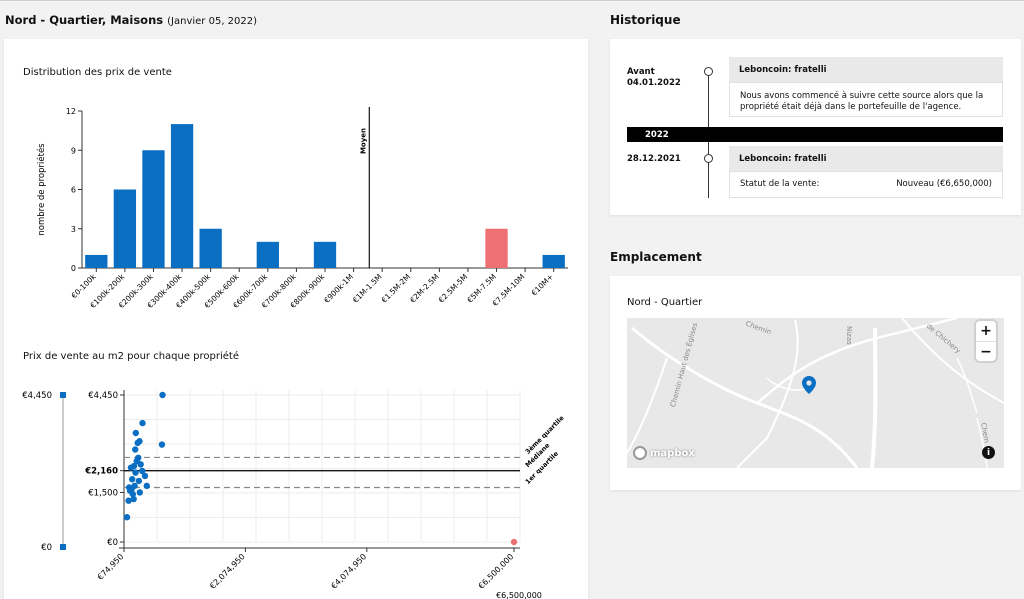 The image size is (1024, 599). Describe the element at coordinates (97, 72) in the screenshot. I see `distribution-title: Distribution des prix de vente` at that location.